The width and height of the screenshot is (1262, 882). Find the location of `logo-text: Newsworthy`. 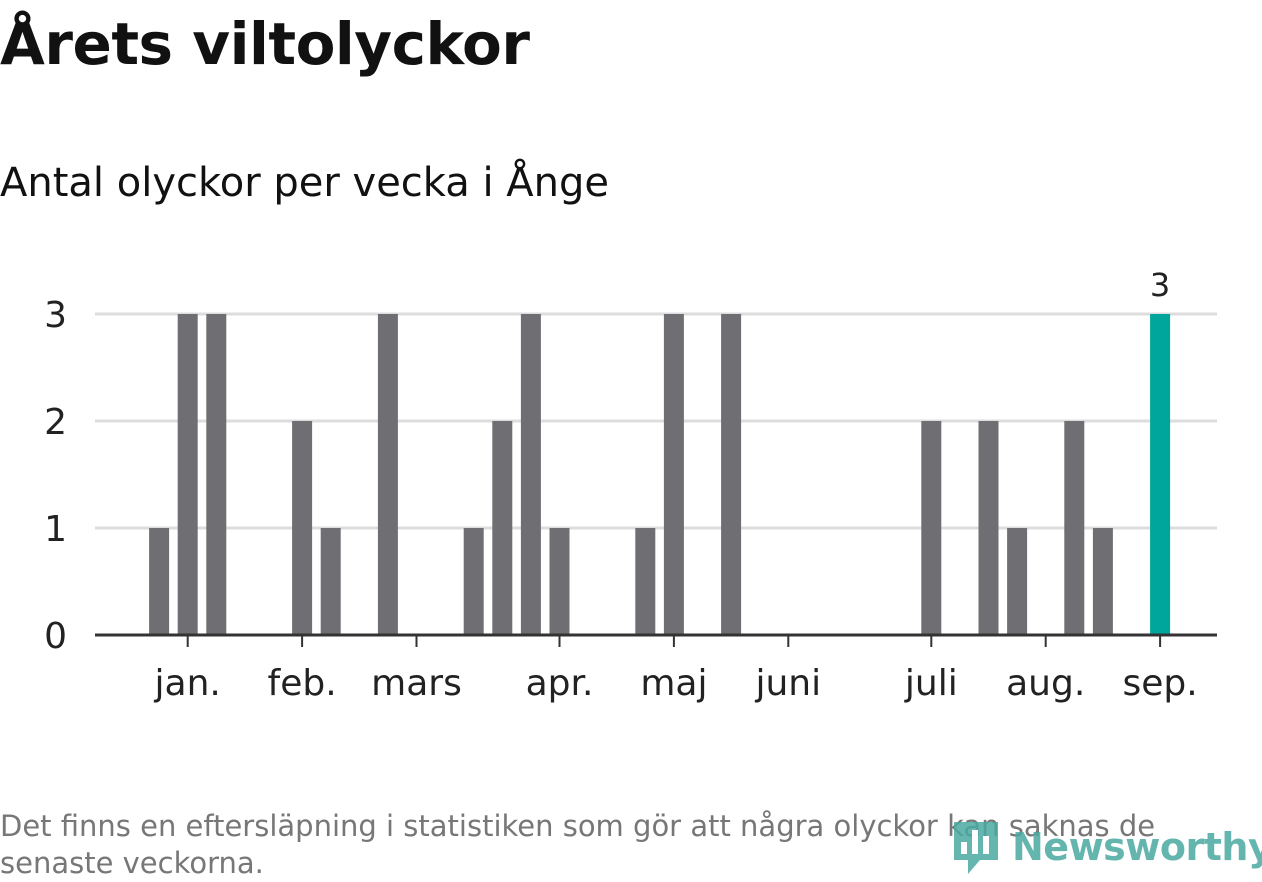

logo-text: Newsworthy is located at coordinates (1137, 847).